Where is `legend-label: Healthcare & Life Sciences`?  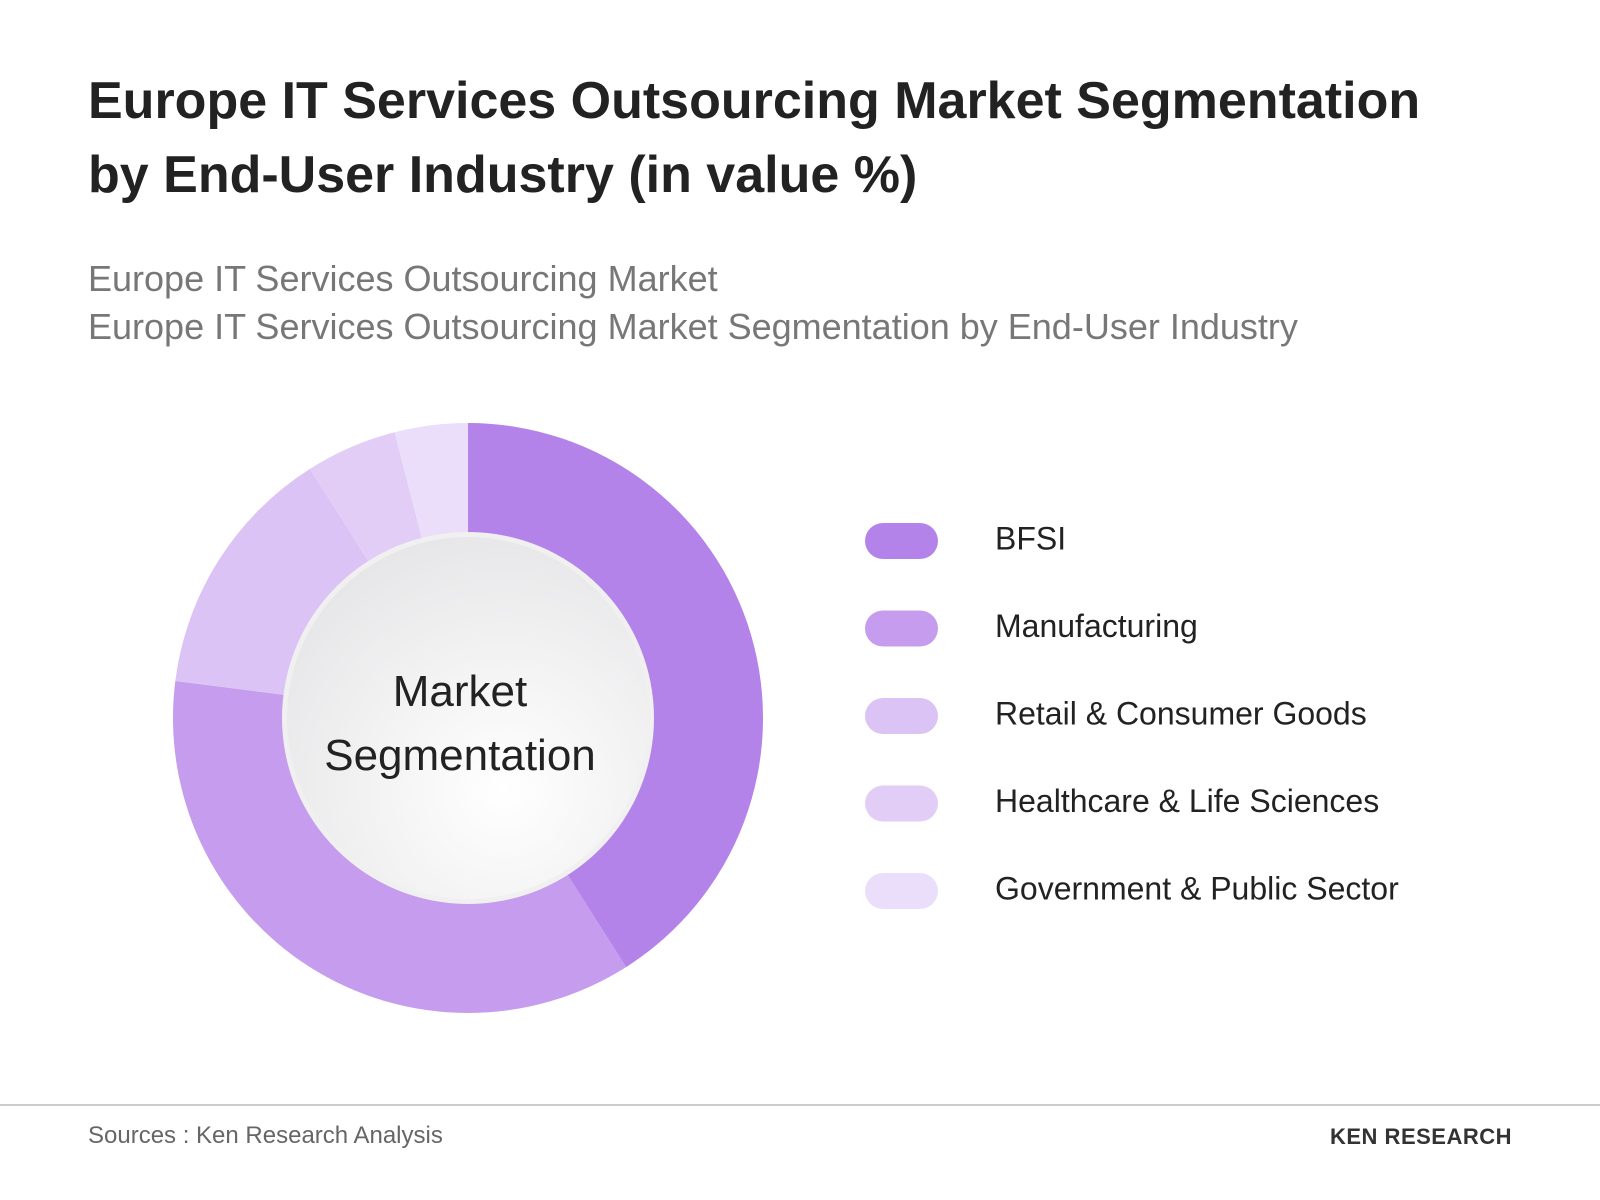
legend-label: Healthcare & Life Sciences is located at coordinates (1187, 801).